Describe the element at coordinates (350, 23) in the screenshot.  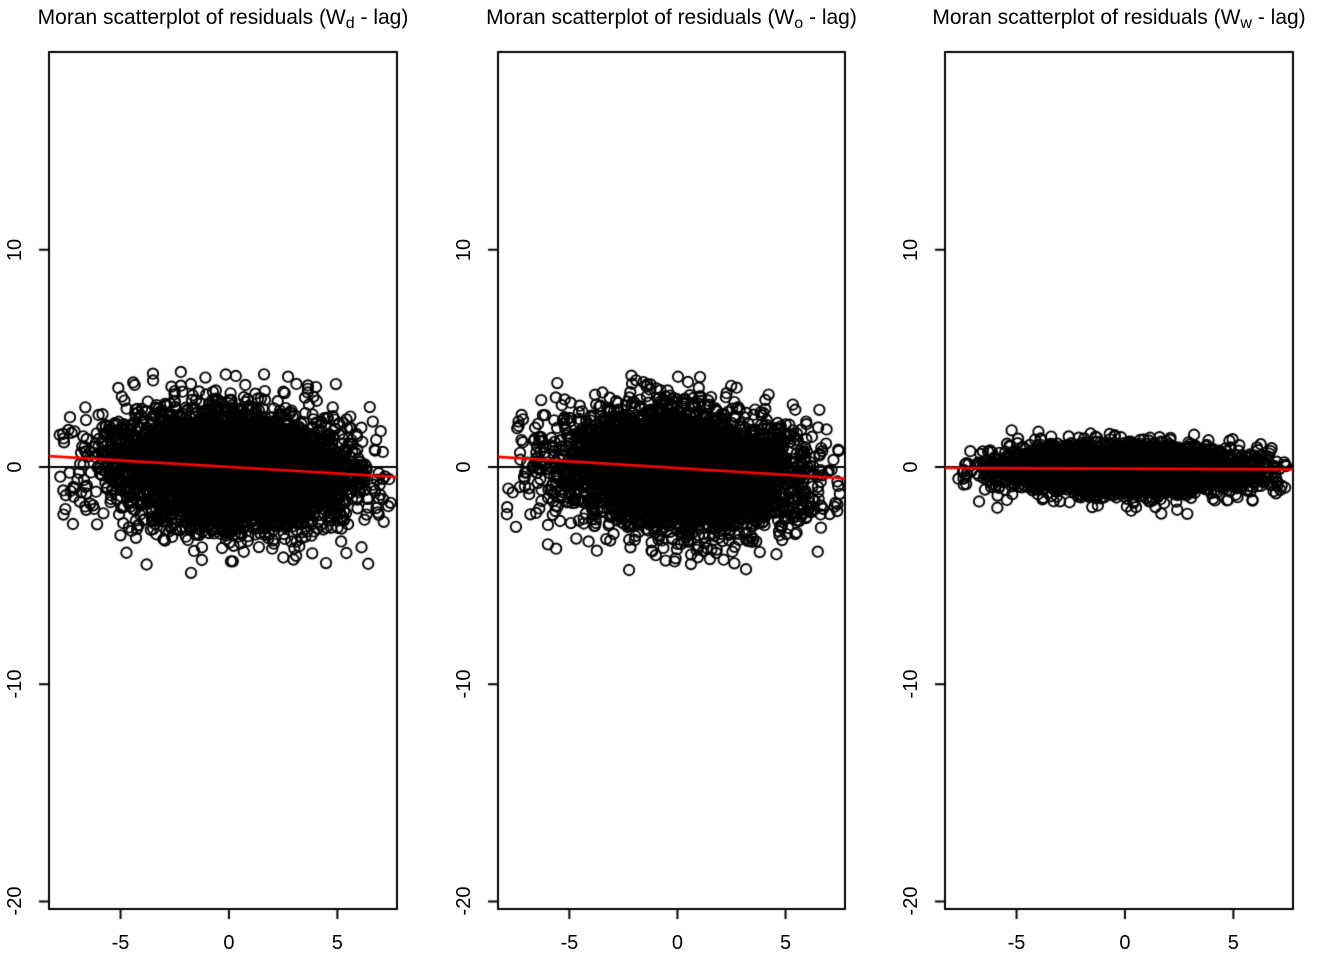
I see `plot-title-subscript: d` at that location.